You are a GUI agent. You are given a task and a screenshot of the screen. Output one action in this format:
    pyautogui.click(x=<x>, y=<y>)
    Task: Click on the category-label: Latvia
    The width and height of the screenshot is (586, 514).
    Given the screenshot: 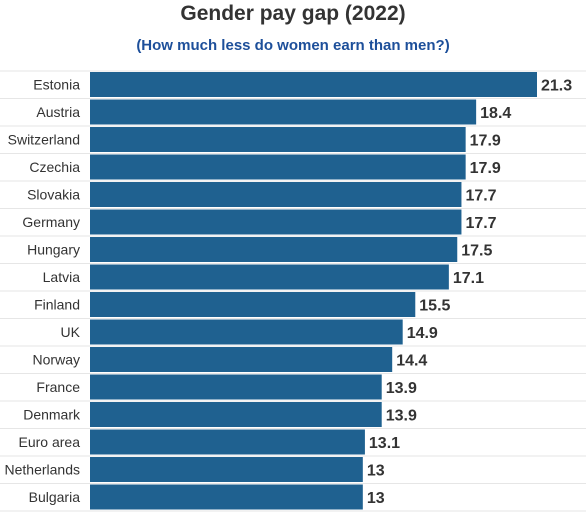 What is the action you would take?
    pyautogui.click(x=62, y=277)
    